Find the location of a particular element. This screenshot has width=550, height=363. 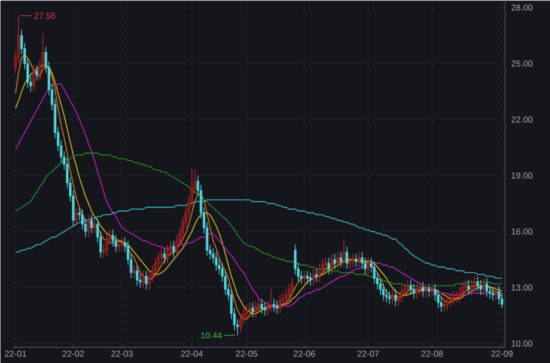

y-tick-label: 28.00 is located at coordinates (522, 7).